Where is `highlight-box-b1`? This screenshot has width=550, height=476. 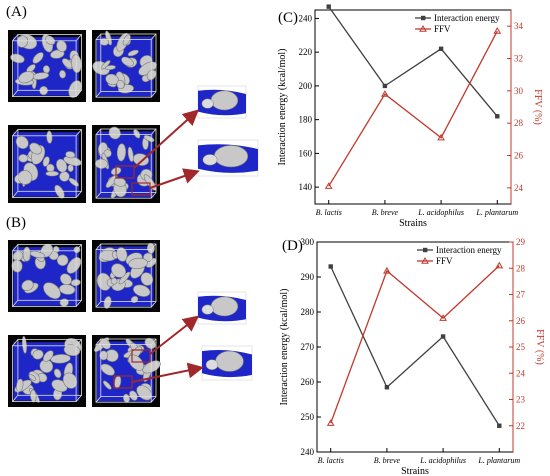 highlight-box-b1 is located at coordinates (141, 356).